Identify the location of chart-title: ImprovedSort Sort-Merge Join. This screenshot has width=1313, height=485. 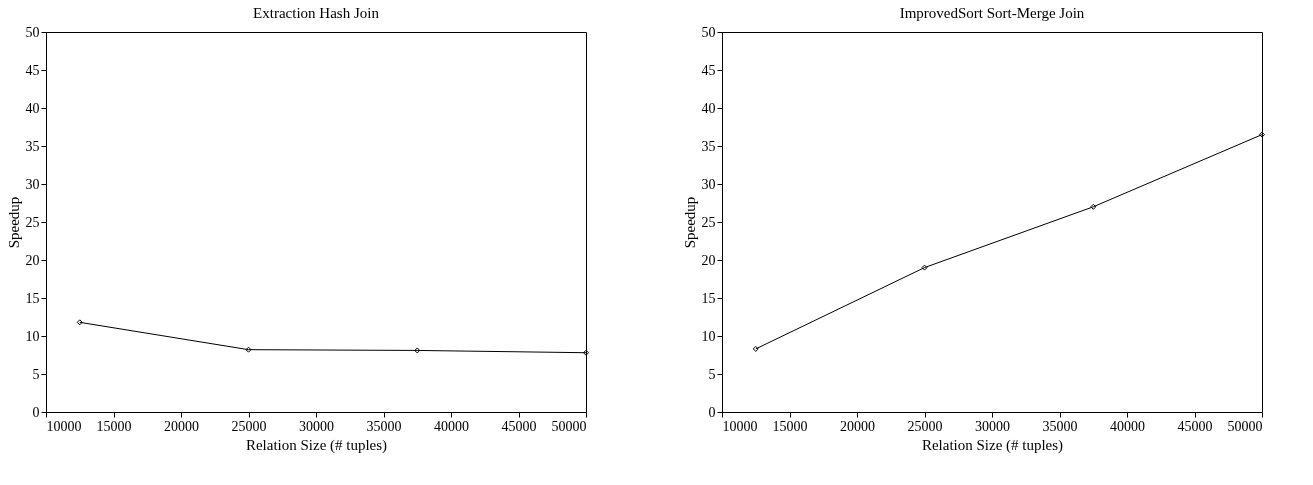
(992, 13).